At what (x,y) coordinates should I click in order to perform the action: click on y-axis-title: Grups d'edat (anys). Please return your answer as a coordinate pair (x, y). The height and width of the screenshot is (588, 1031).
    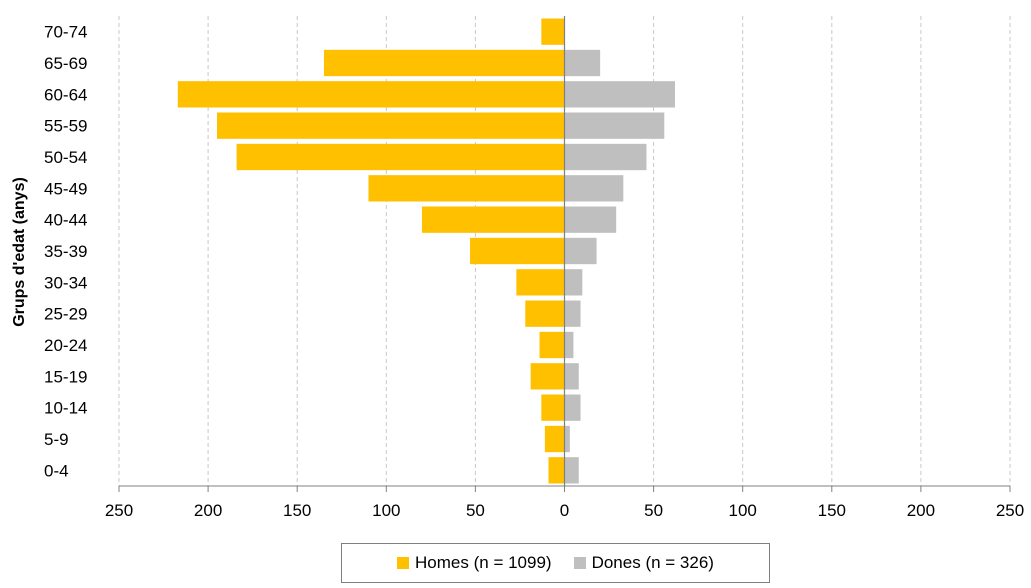
    Looking at the image, I should click on (19, 252).